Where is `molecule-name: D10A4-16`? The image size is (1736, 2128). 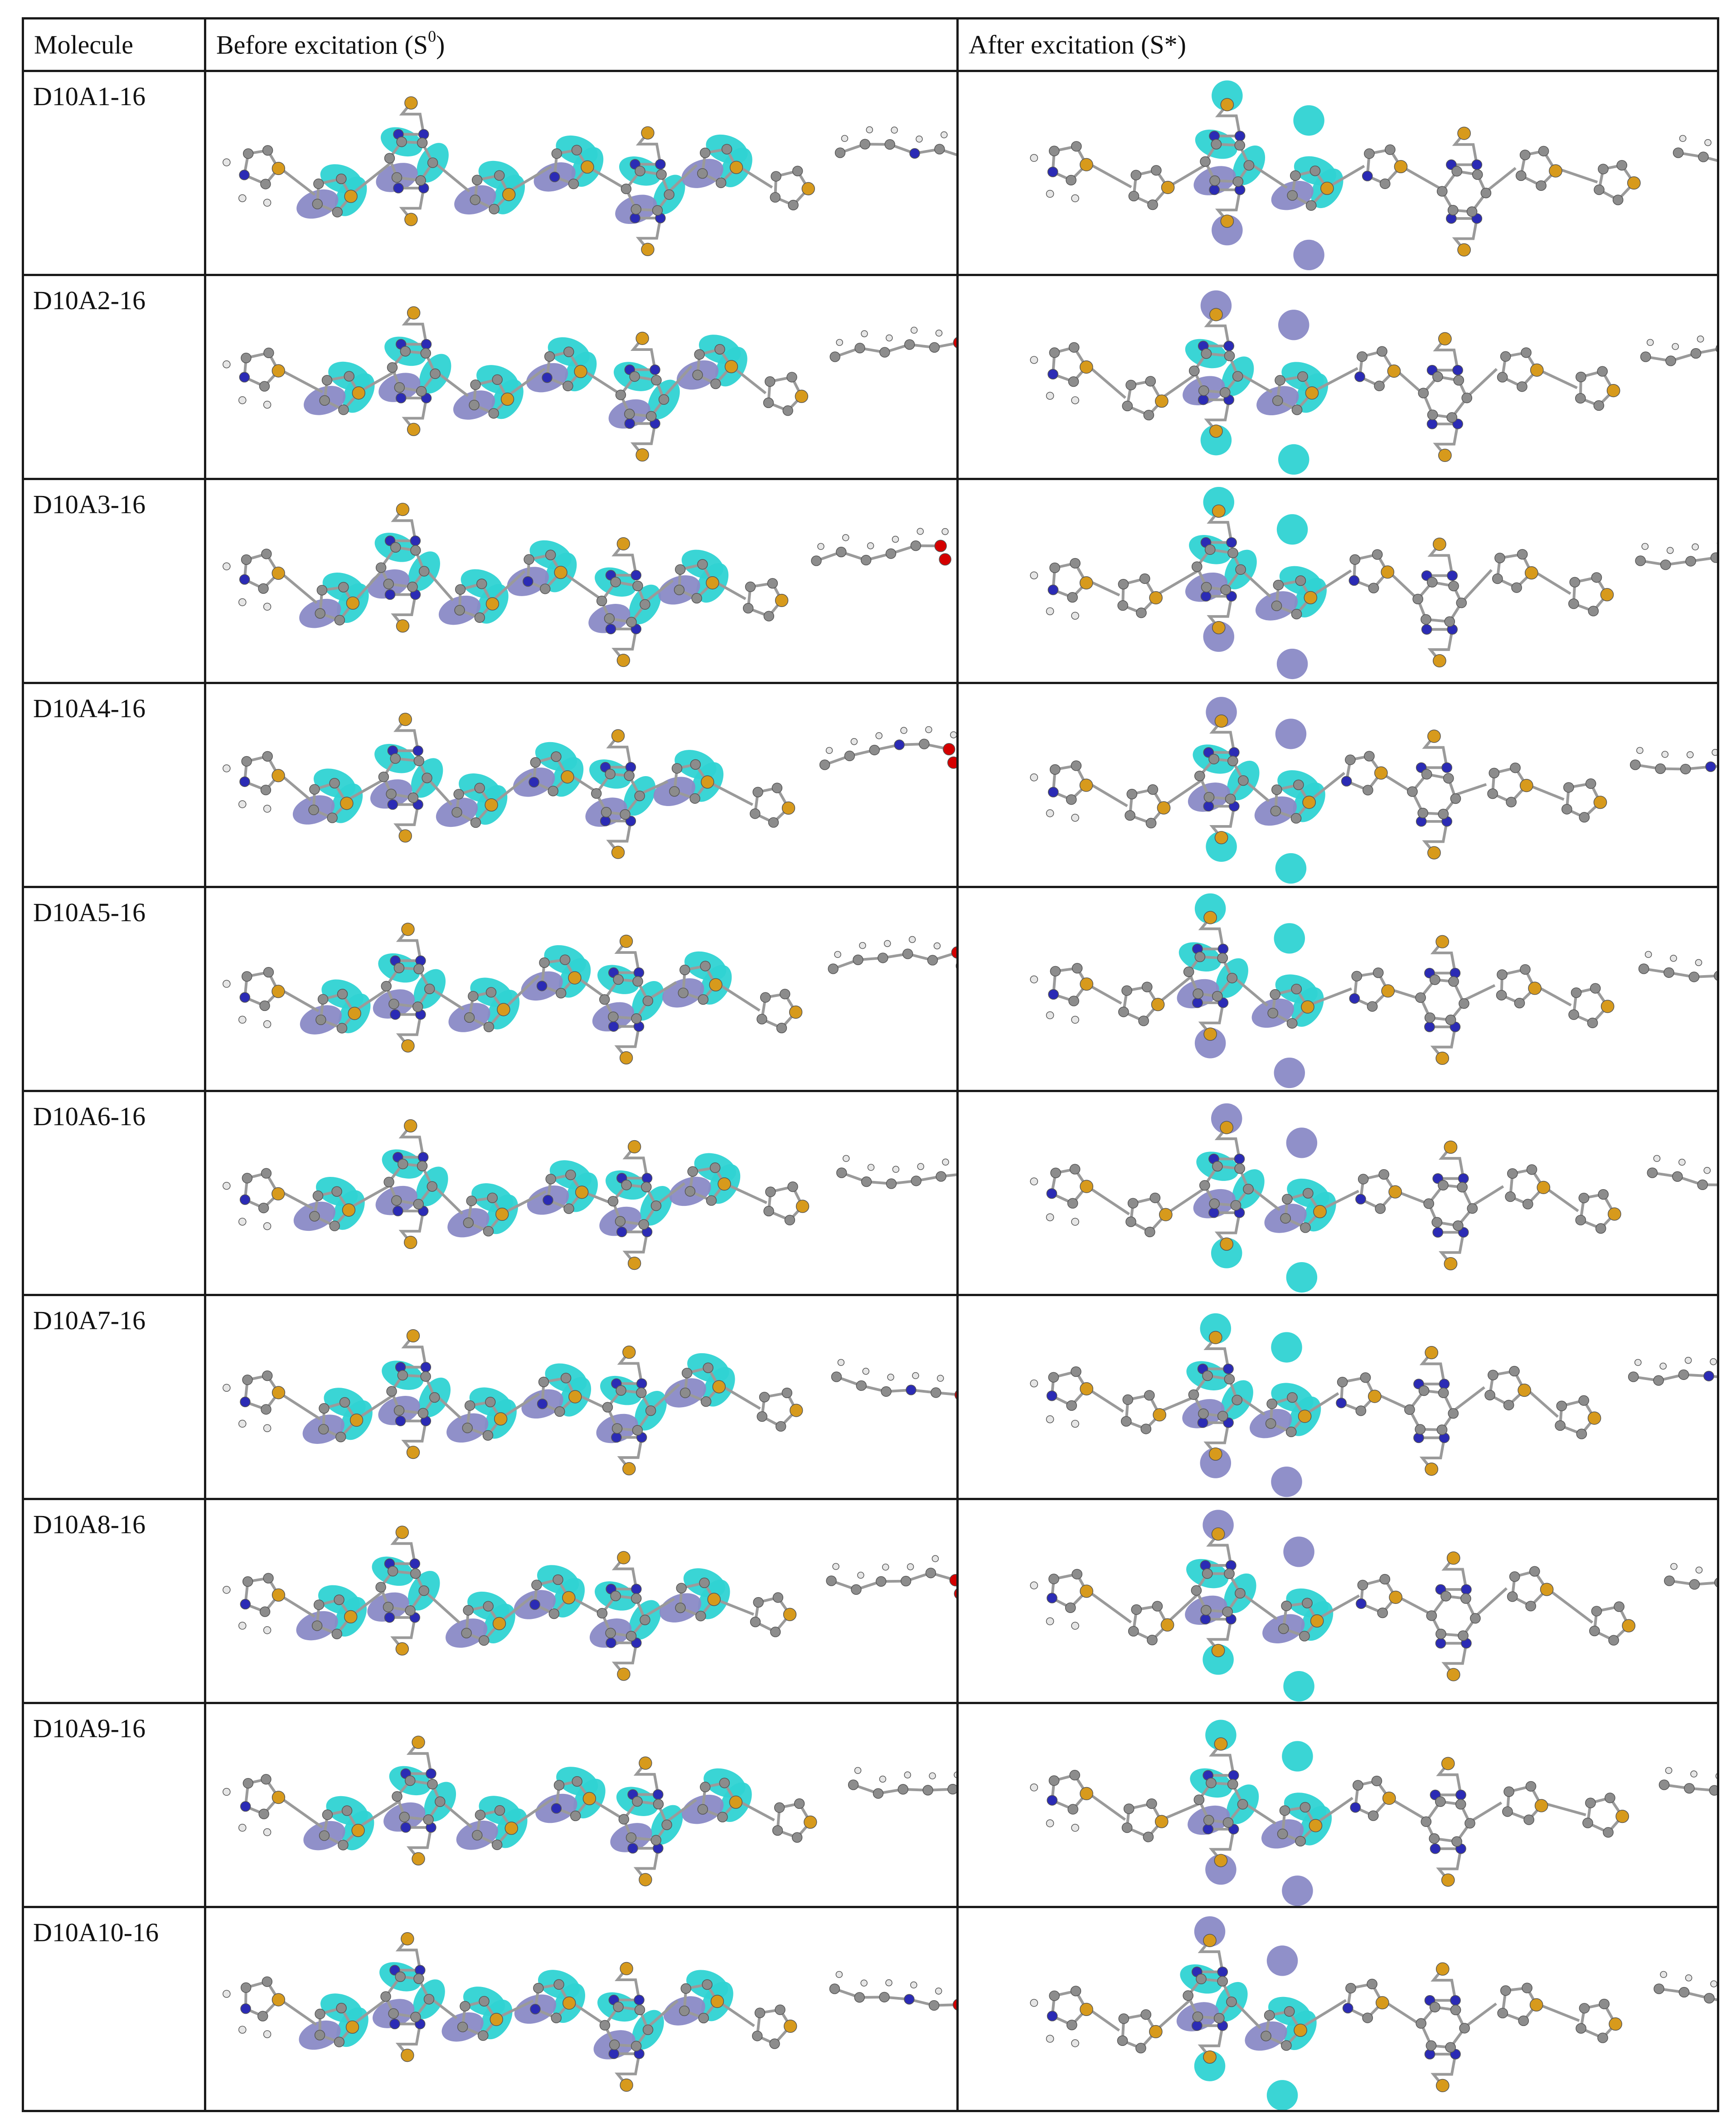 molecule-name: D10A4-16 is located at coordinates (89, 709).